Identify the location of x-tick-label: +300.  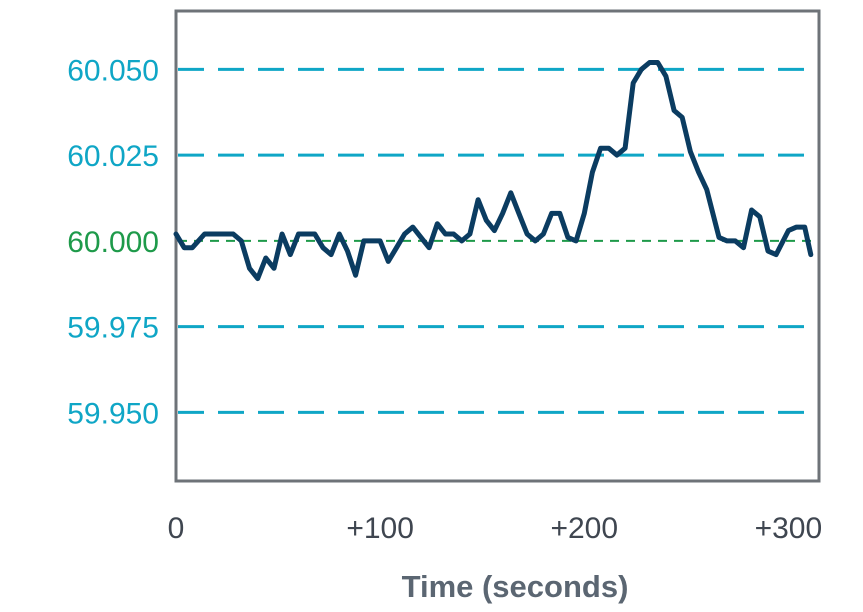
(789, 528).